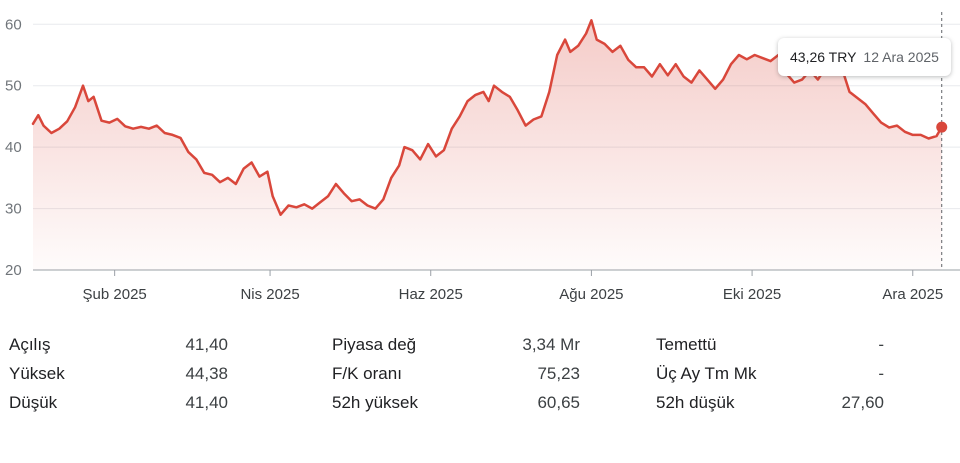 Image resolution: width=960 pixels, height=463 pixels. What do you see at coordinates (13, 209) in the screenshot?
I see `y-tick-label: 30` at bounding box center [13, 209].